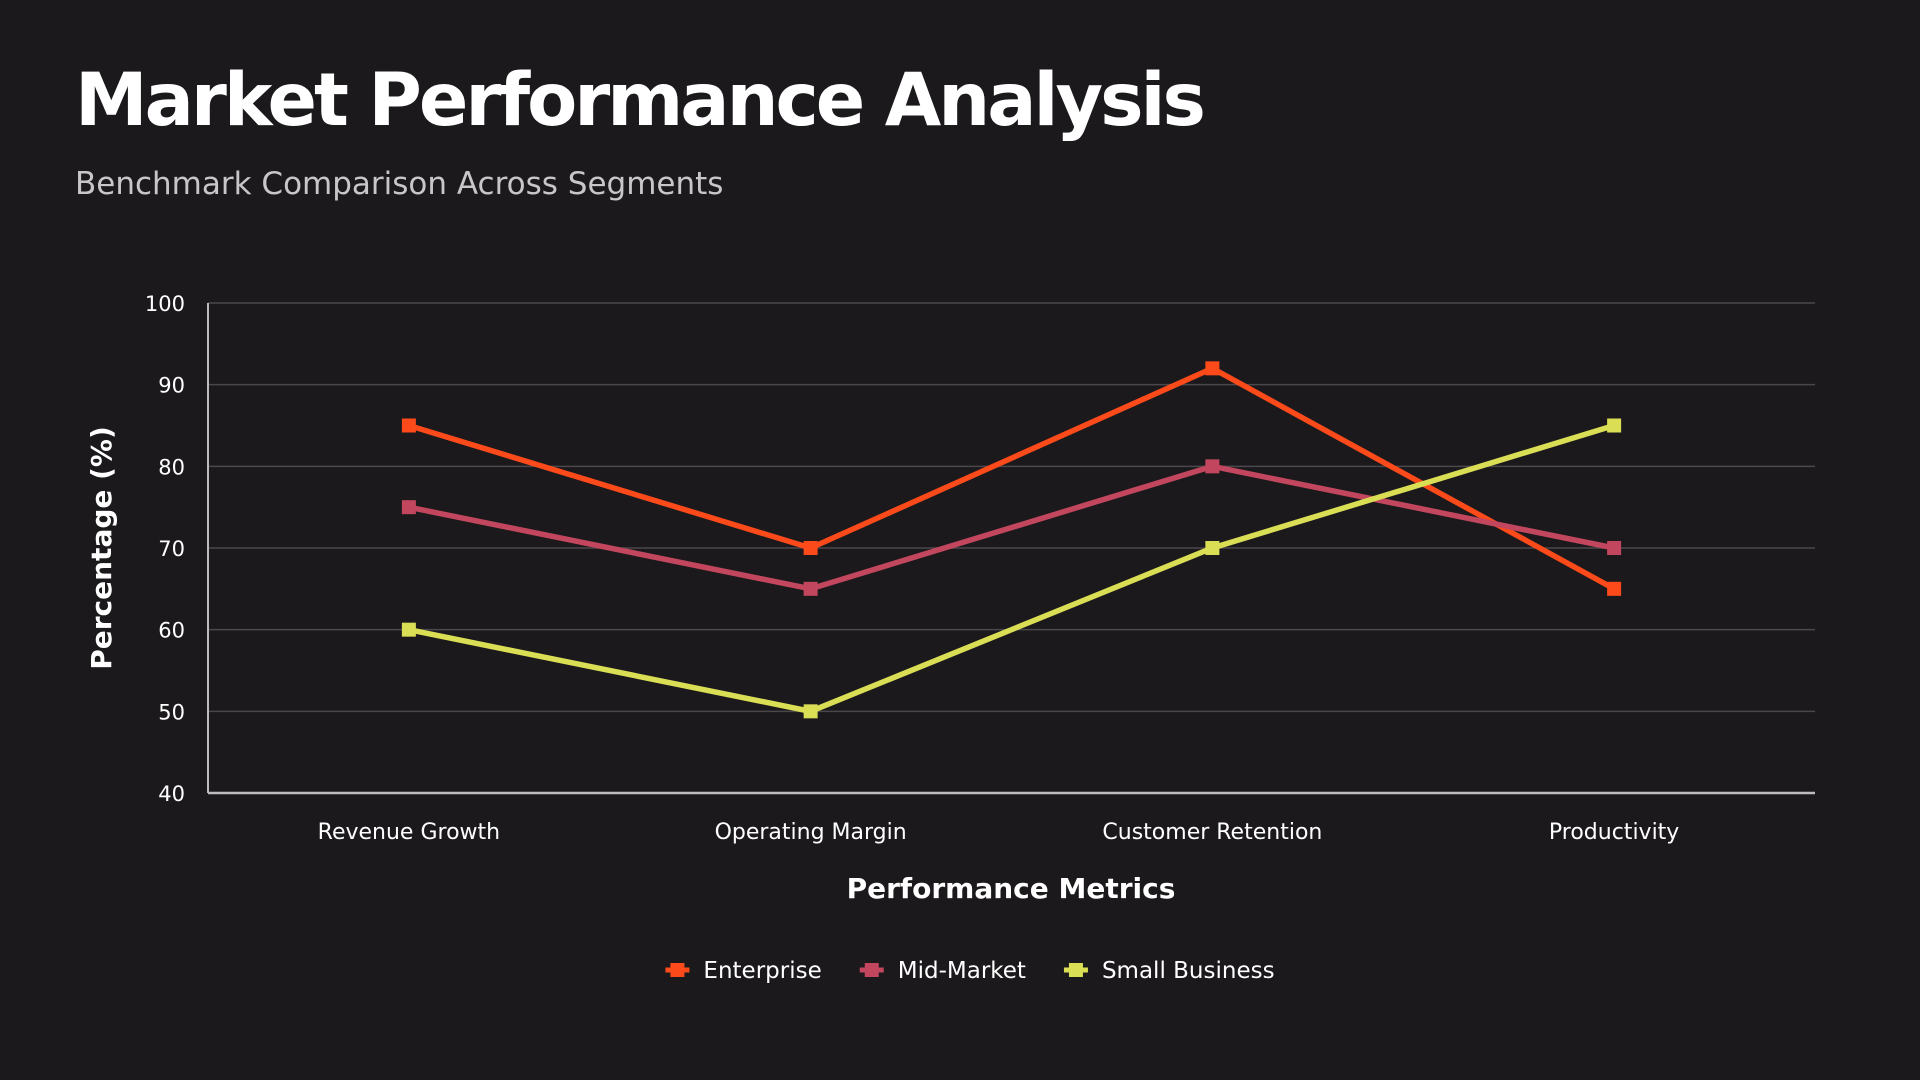  Describe the element at coordinates (101, 548) in the screenshot. I see `y-axis-title: Percentage (%)` at that location.